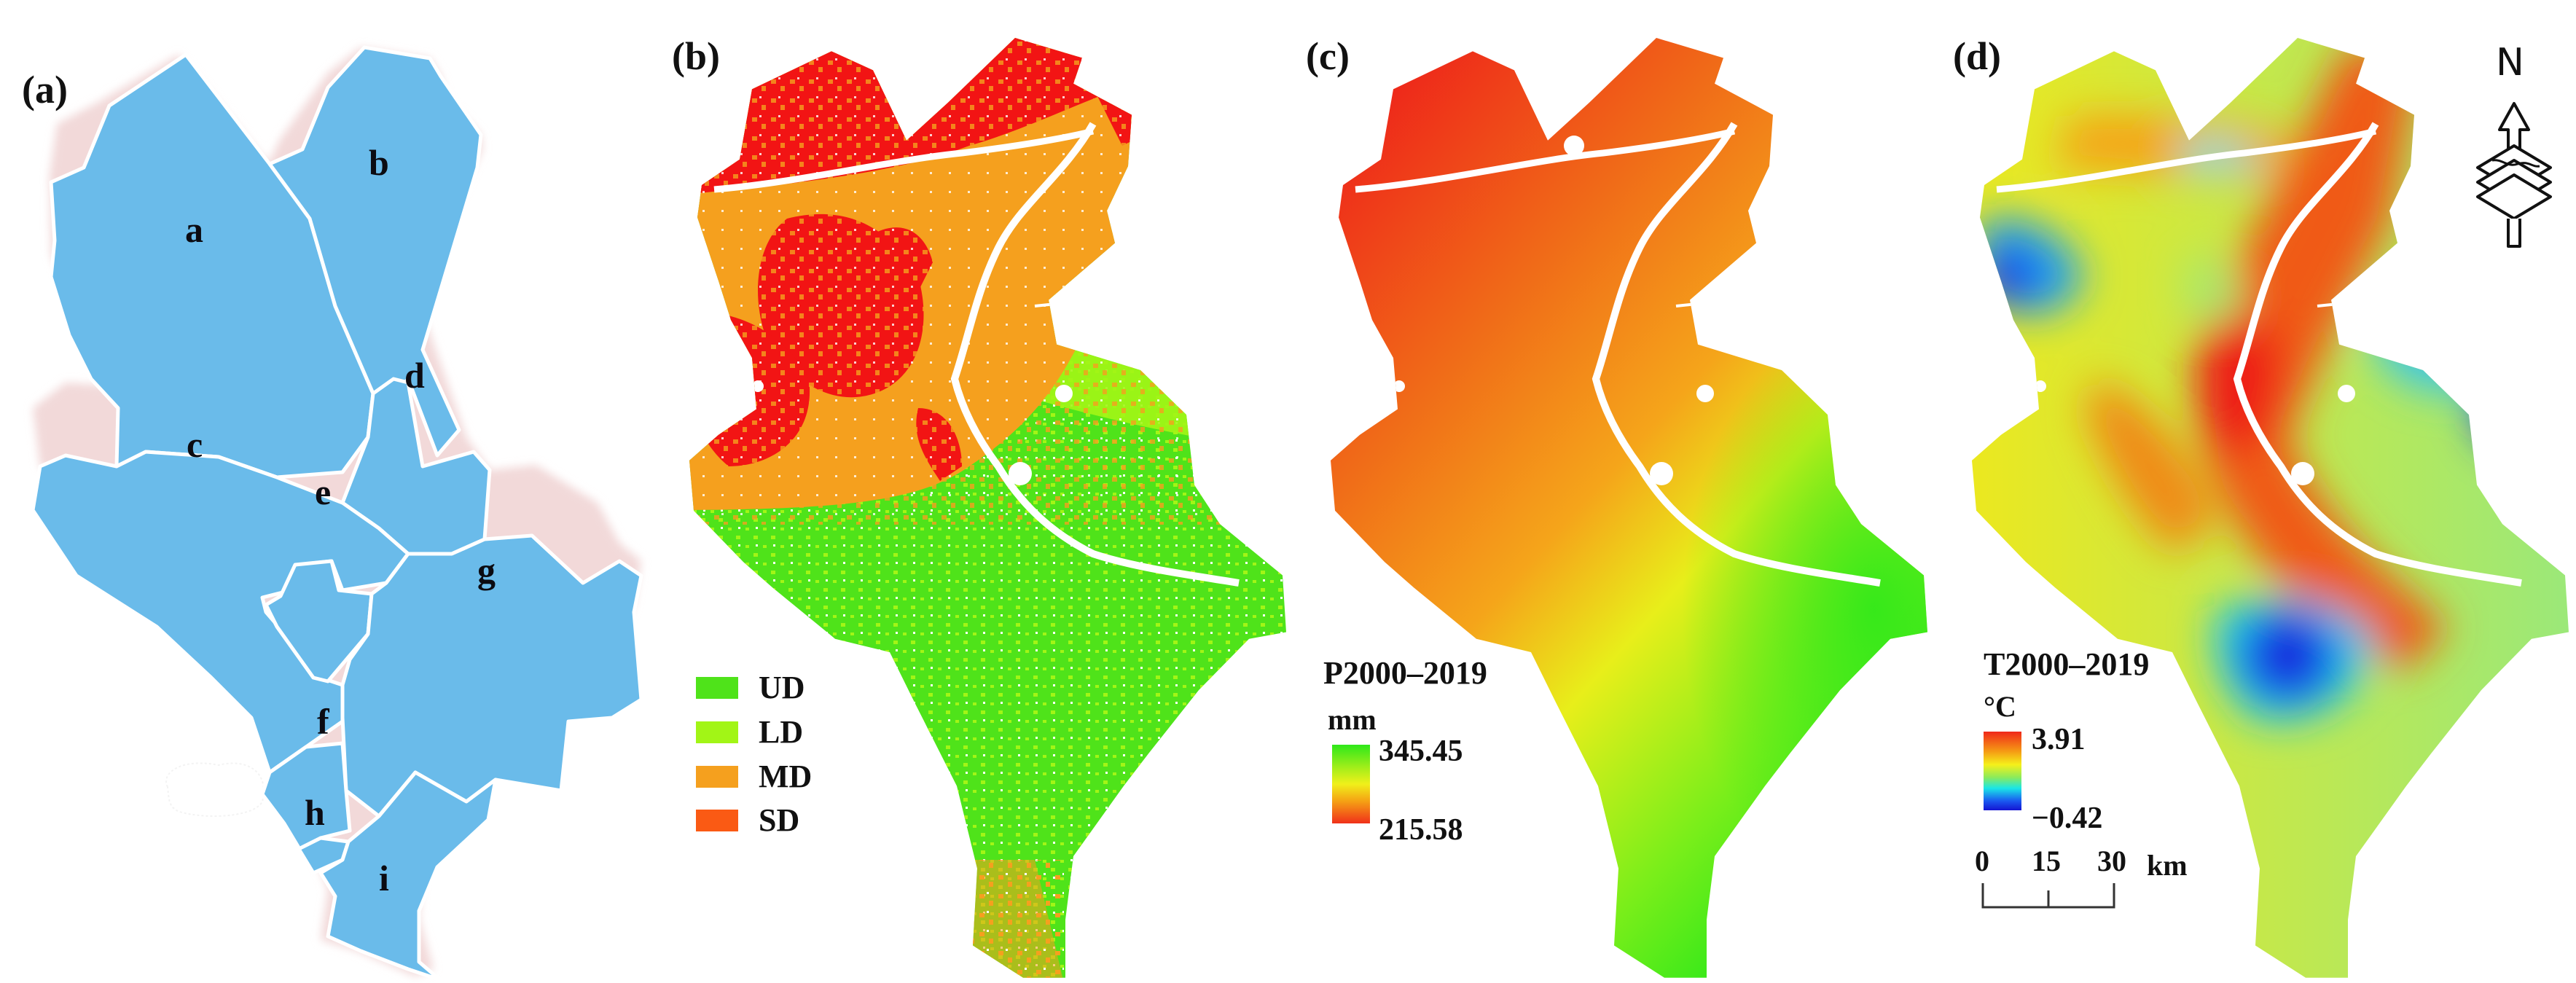  Describe the element at coordinates (1328, 56) in the screenshot. I see `panel-label-c: (c)` at that location.